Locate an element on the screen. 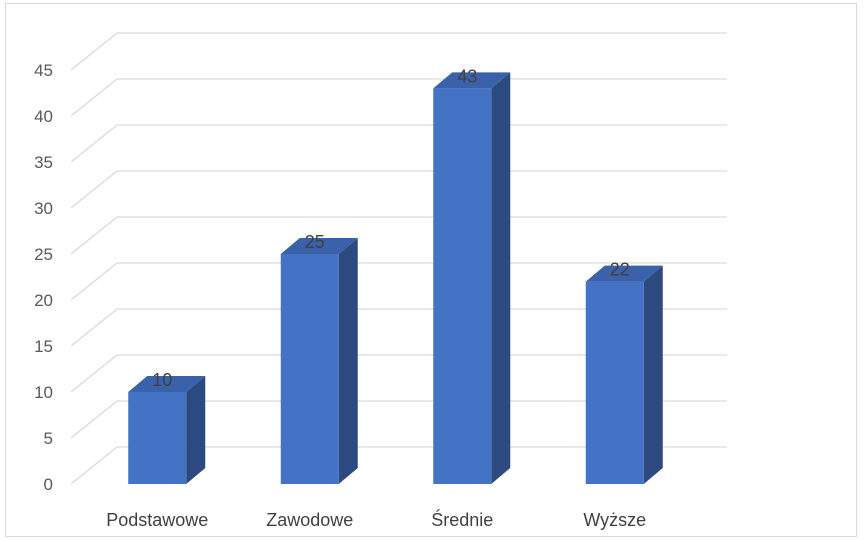 Image resolution: width=864 pixels, height=541 pixels. y-tick-label: 45 is located at coordinates (43, 70).